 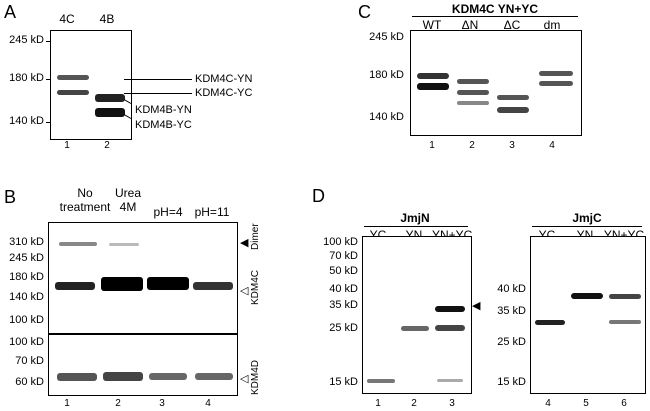 I want to click on lane-header-4c: 4C, so click(x=67, y=19).